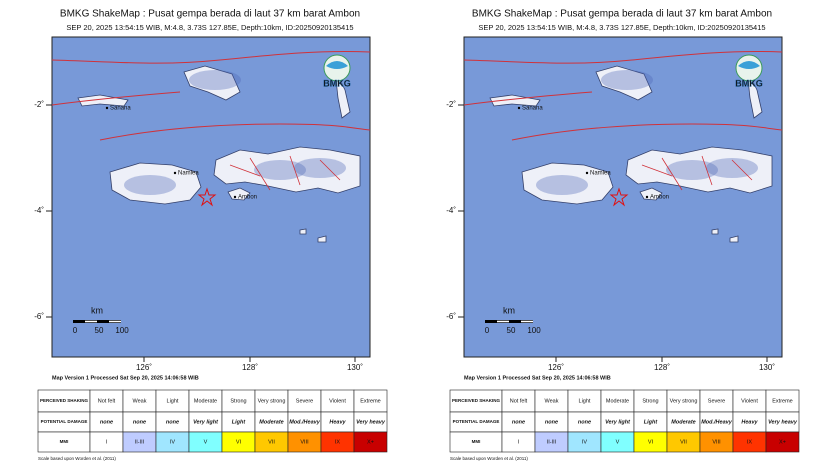 The height and width of the screenshot is (466, 830). What do you see at coordinates (749, 83) in the screenshot?
I see `logo-text: BMKG` at bounding box center [749, 83].